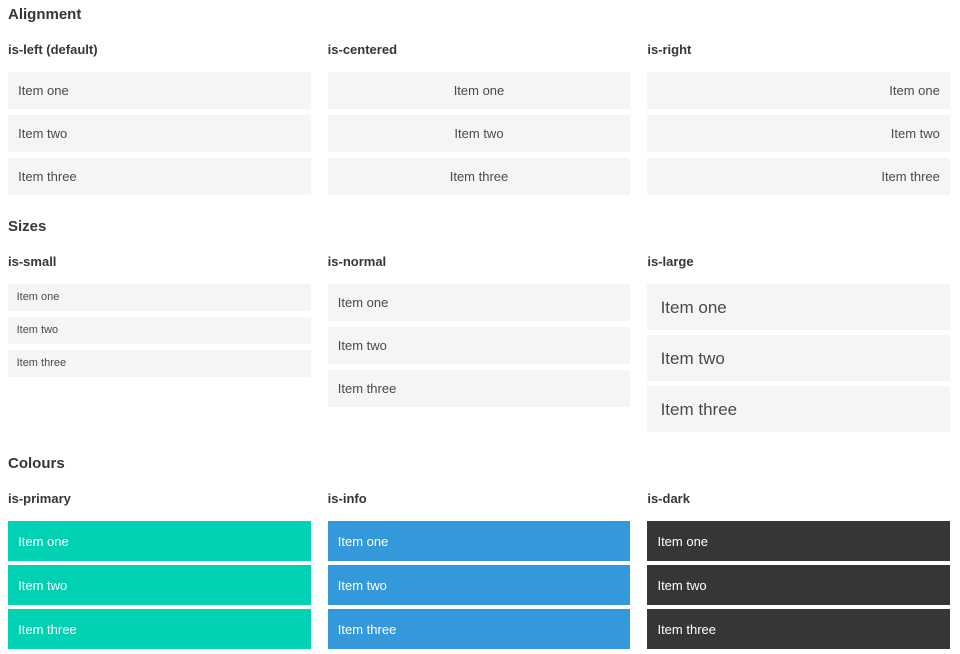  I want to click on column-label: is-dark, so click(668, 498).